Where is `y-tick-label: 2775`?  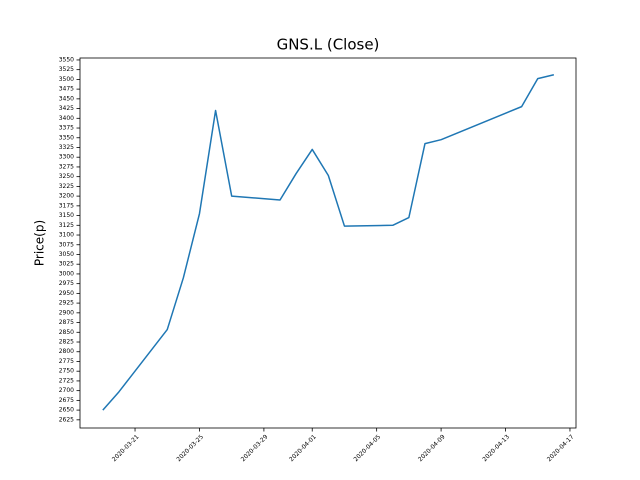 y-tick-label: 2775 is located at coordinates (66, 361).